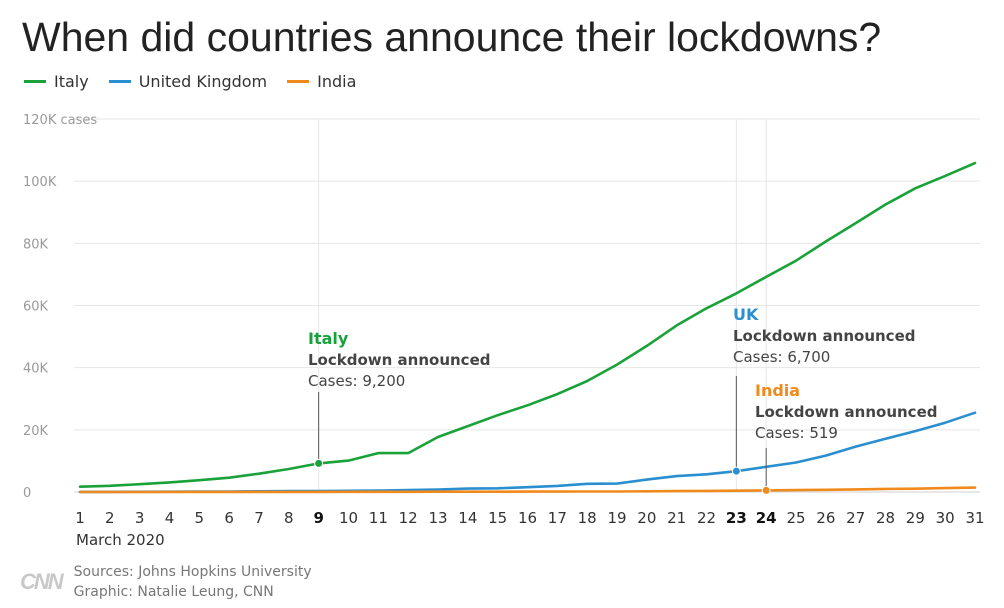 The width and height of the screenshot is (1004, 608). Describe the element at coordinates (36, 244) in the screenshot. I see `y-tick-label: 80K` at that location.